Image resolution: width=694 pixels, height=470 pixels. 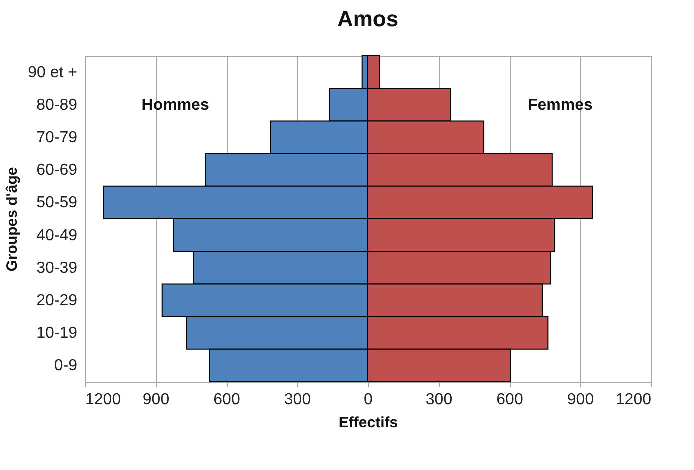 I want to click on y-tick-label: 80-89, so click(x=57, y=105).